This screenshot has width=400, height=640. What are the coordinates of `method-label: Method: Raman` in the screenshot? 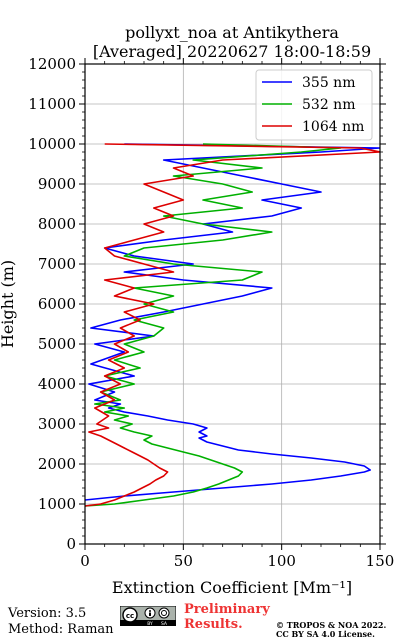 It's located at (61, 629).